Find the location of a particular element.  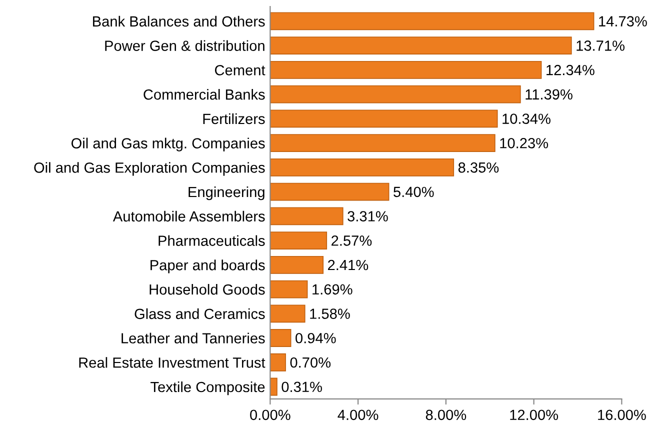

data-label: 8.35% is located at coordinates (478, 167).